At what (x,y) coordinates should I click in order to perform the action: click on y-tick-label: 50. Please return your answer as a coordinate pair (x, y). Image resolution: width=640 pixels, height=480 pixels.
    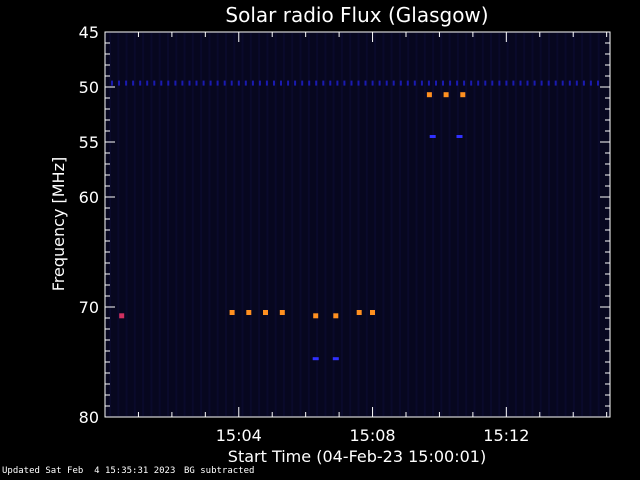
    Looking at the image, I should click on (89, 87).